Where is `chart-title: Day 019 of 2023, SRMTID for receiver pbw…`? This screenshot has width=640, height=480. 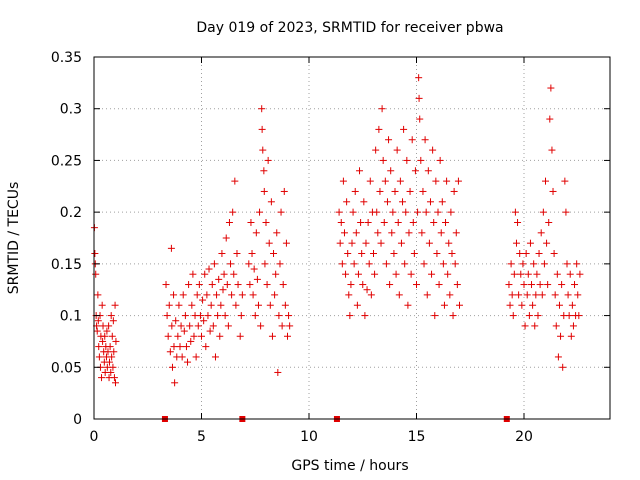
chart-title: Day 019 of 2023, SRMTID for receiver pbw… is located at coordinates (349, 28).